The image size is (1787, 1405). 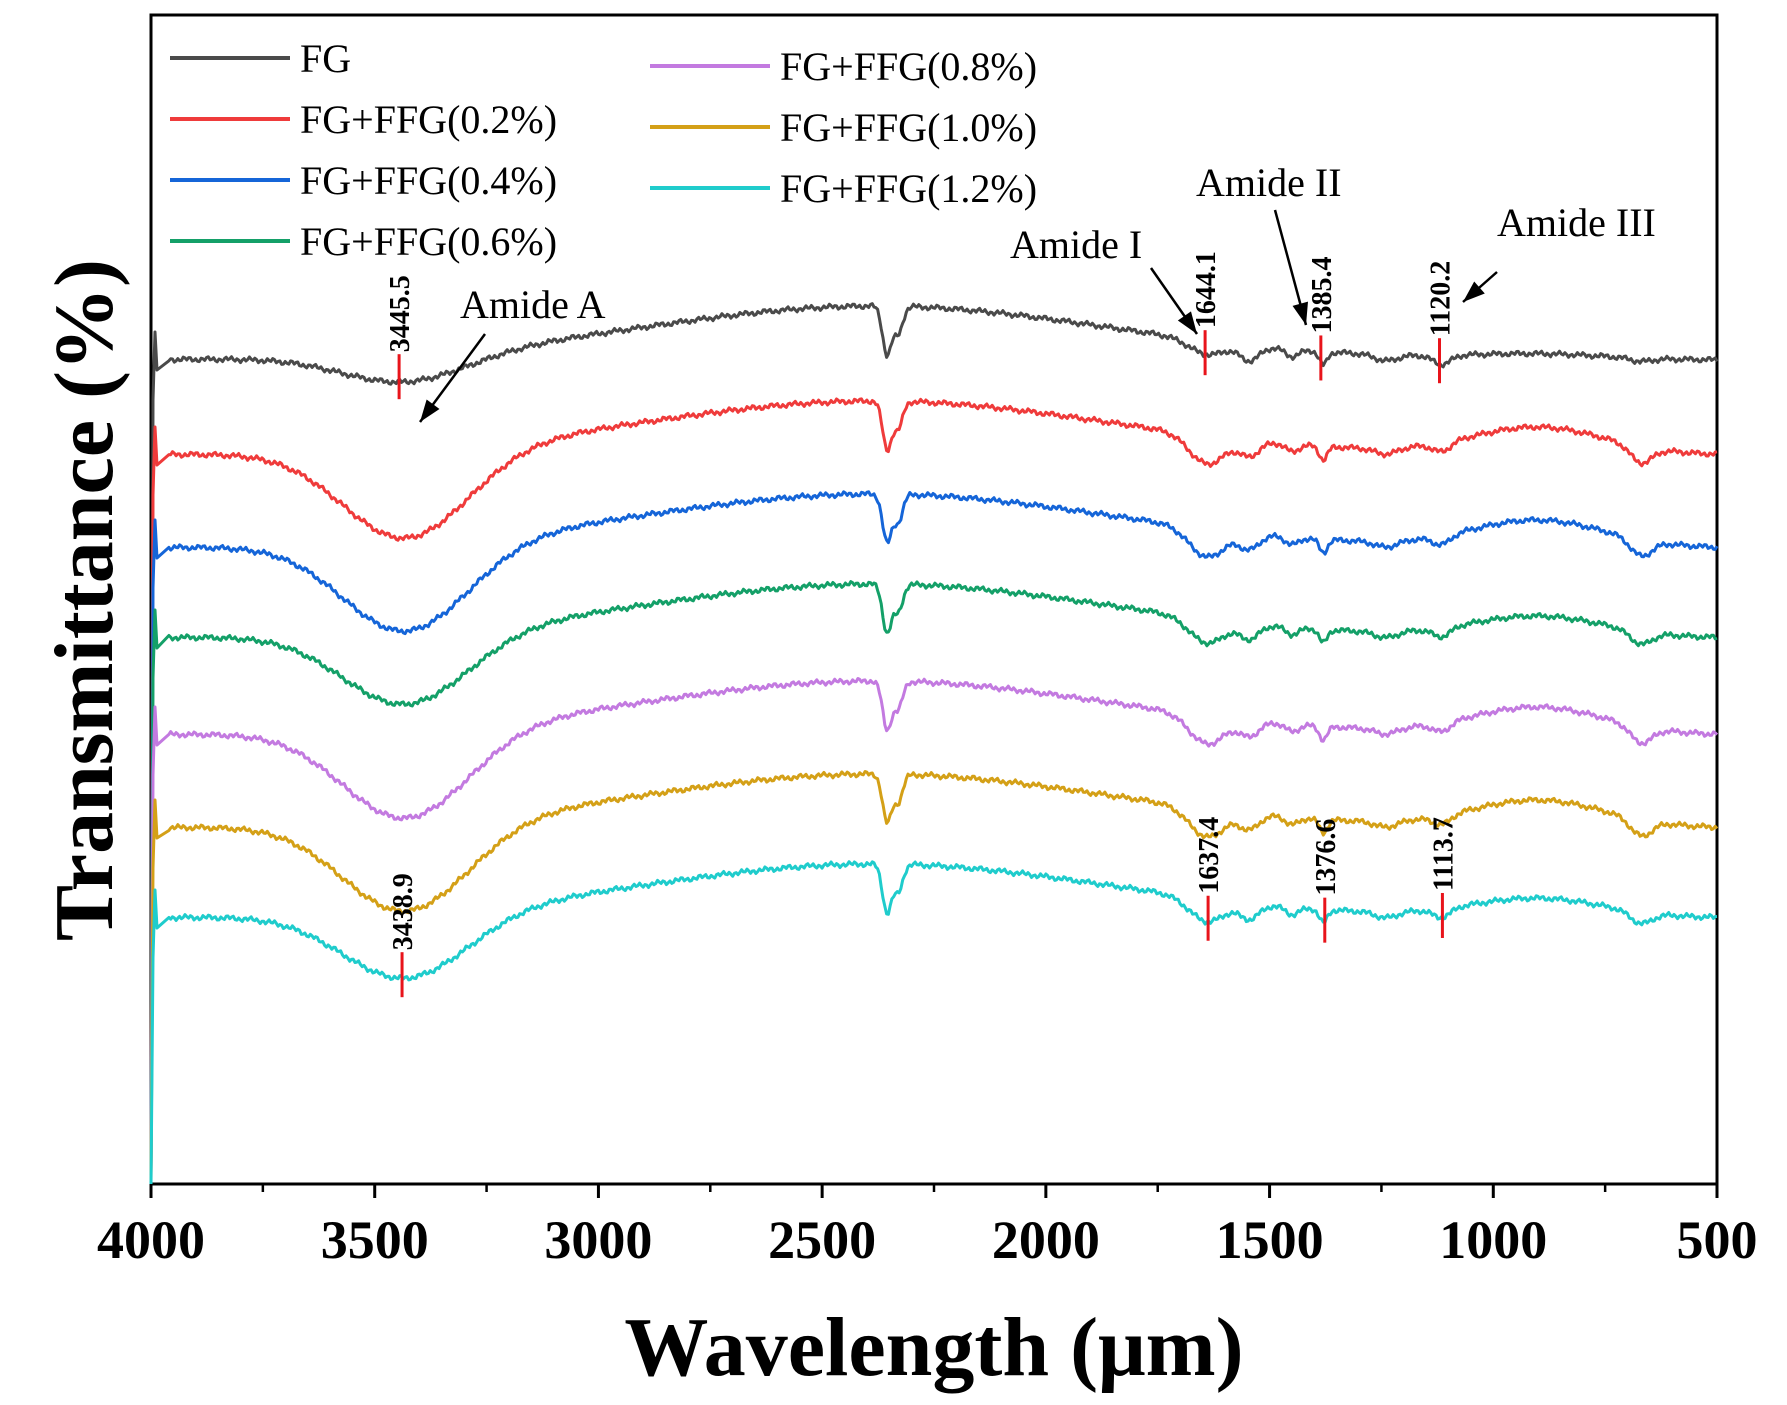 What do you see at coordinates (908, 127) in the screenshot?
I see `legend-label: FG+FFG(1.0%)` at bounding box center [908, 127].